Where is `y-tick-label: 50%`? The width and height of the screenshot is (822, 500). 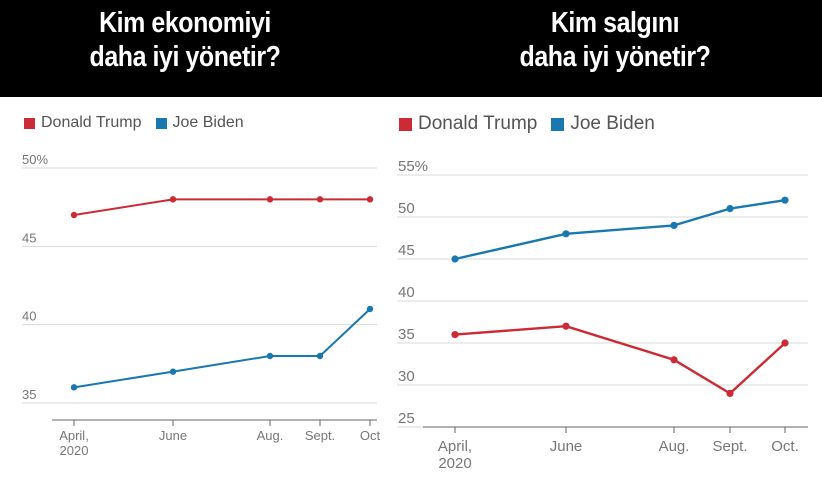 y-tick-label: 50% is located at coordinates (35, 159).